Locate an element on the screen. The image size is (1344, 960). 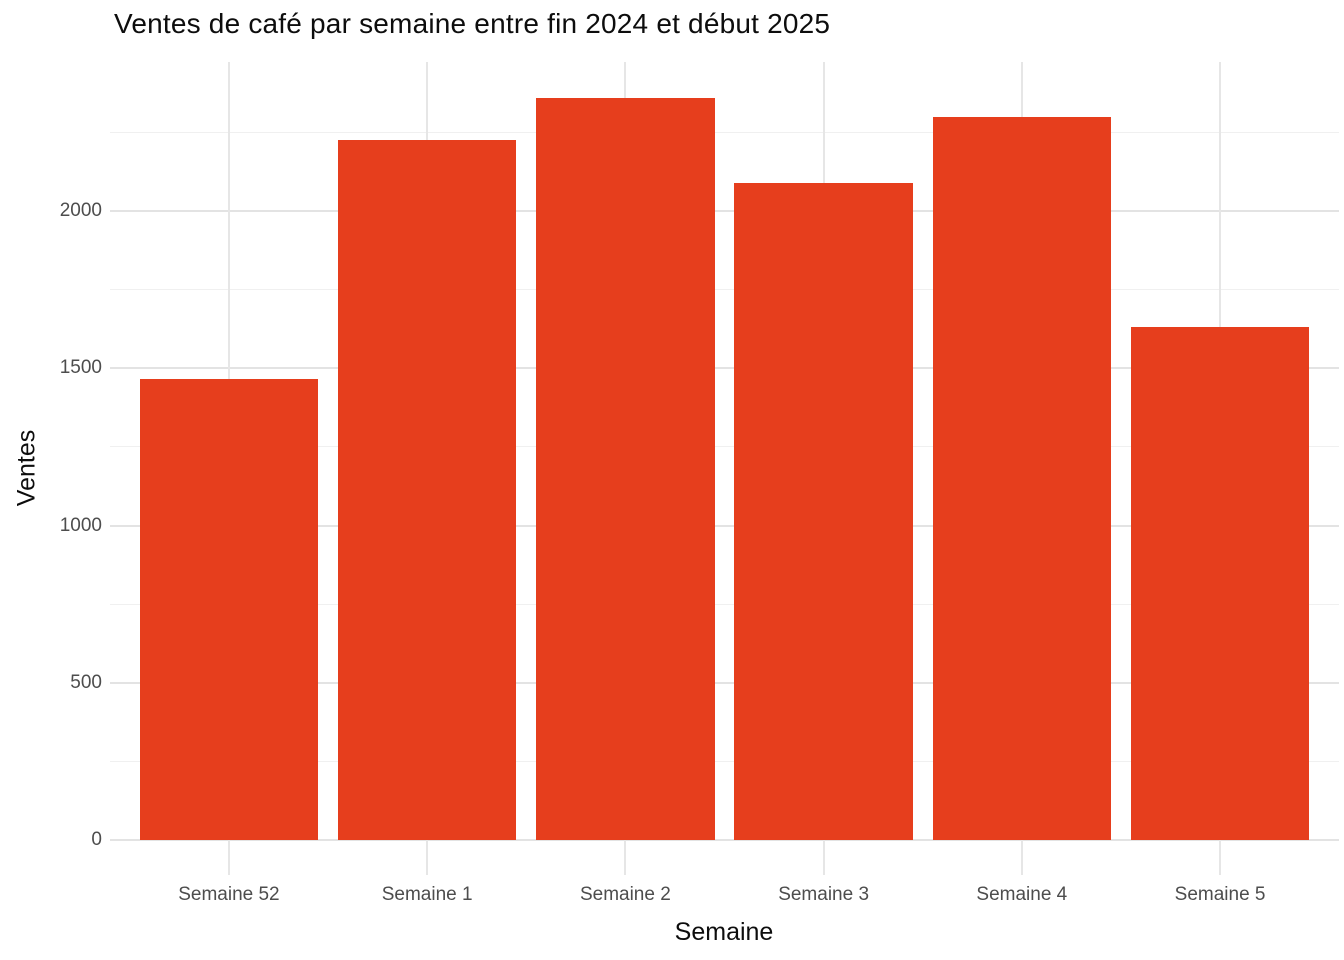
x-tick-label: Semaine 2 is located at coordinates (625, 894).